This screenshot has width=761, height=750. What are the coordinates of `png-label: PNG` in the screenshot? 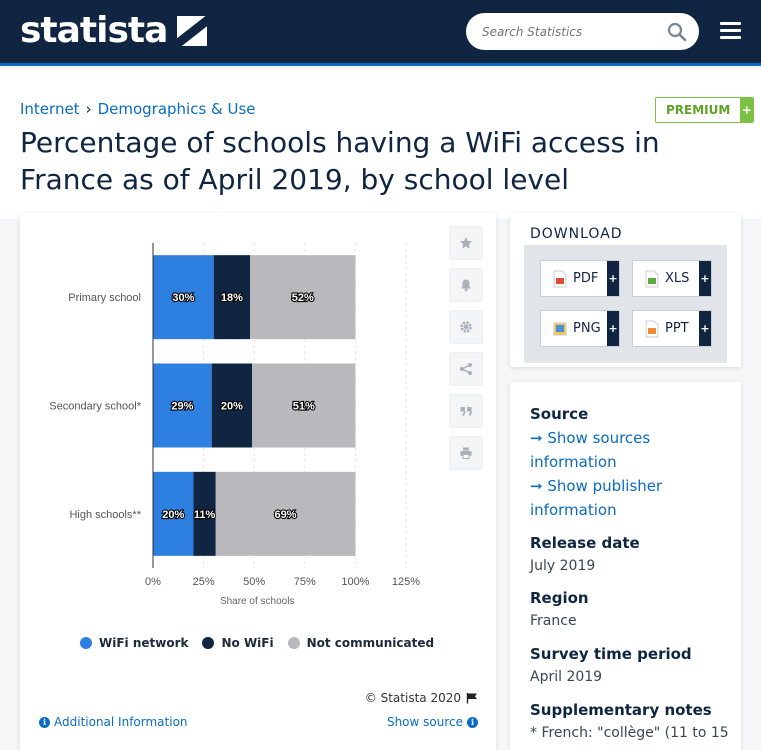 It's located at (587, 328).